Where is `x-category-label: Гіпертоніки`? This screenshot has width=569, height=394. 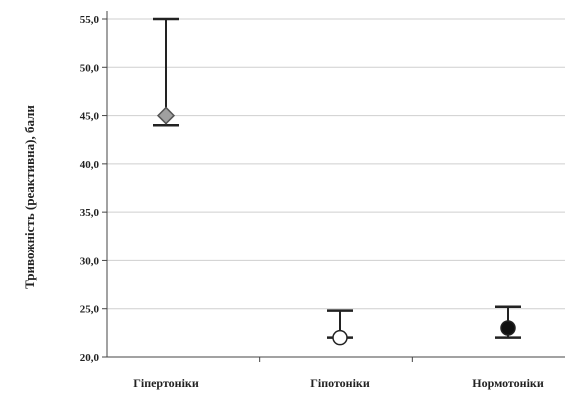 x-category-label: Гіпертоніки is located at coordinates (166, 383).